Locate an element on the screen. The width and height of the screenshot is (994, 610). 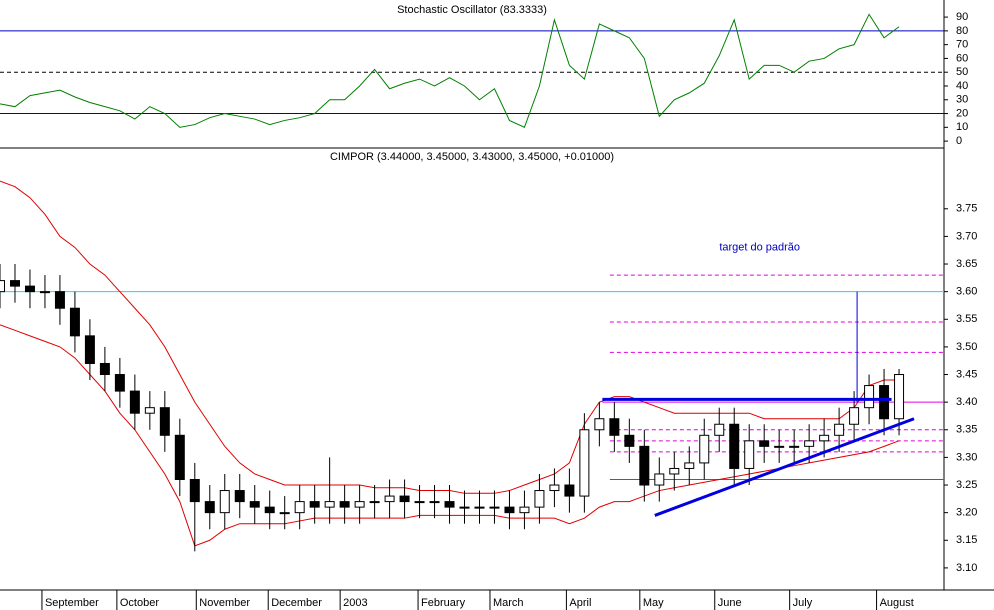
y-tick-label: 3.55 is located at coordinates (966, 319).